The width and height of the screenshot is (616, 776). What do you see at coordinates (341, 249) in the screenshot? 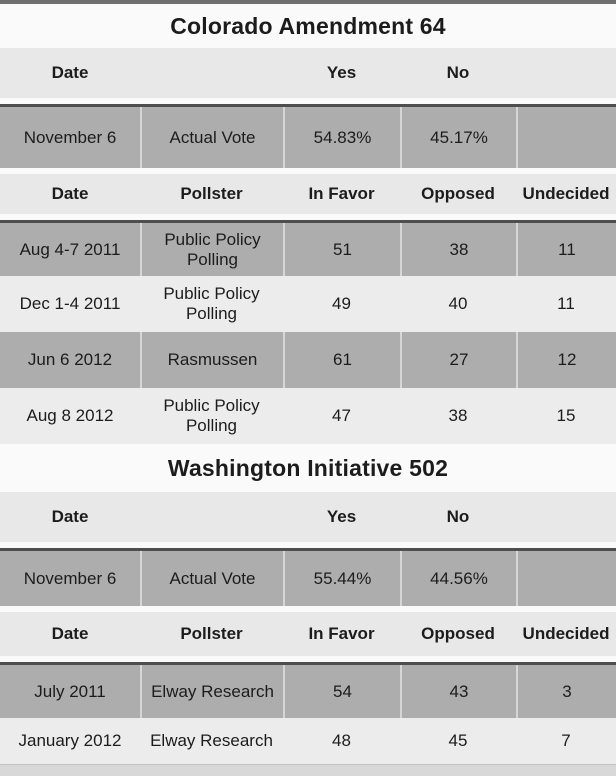
I see `poll-in-favor: 51` at bounding box center [341, 249].